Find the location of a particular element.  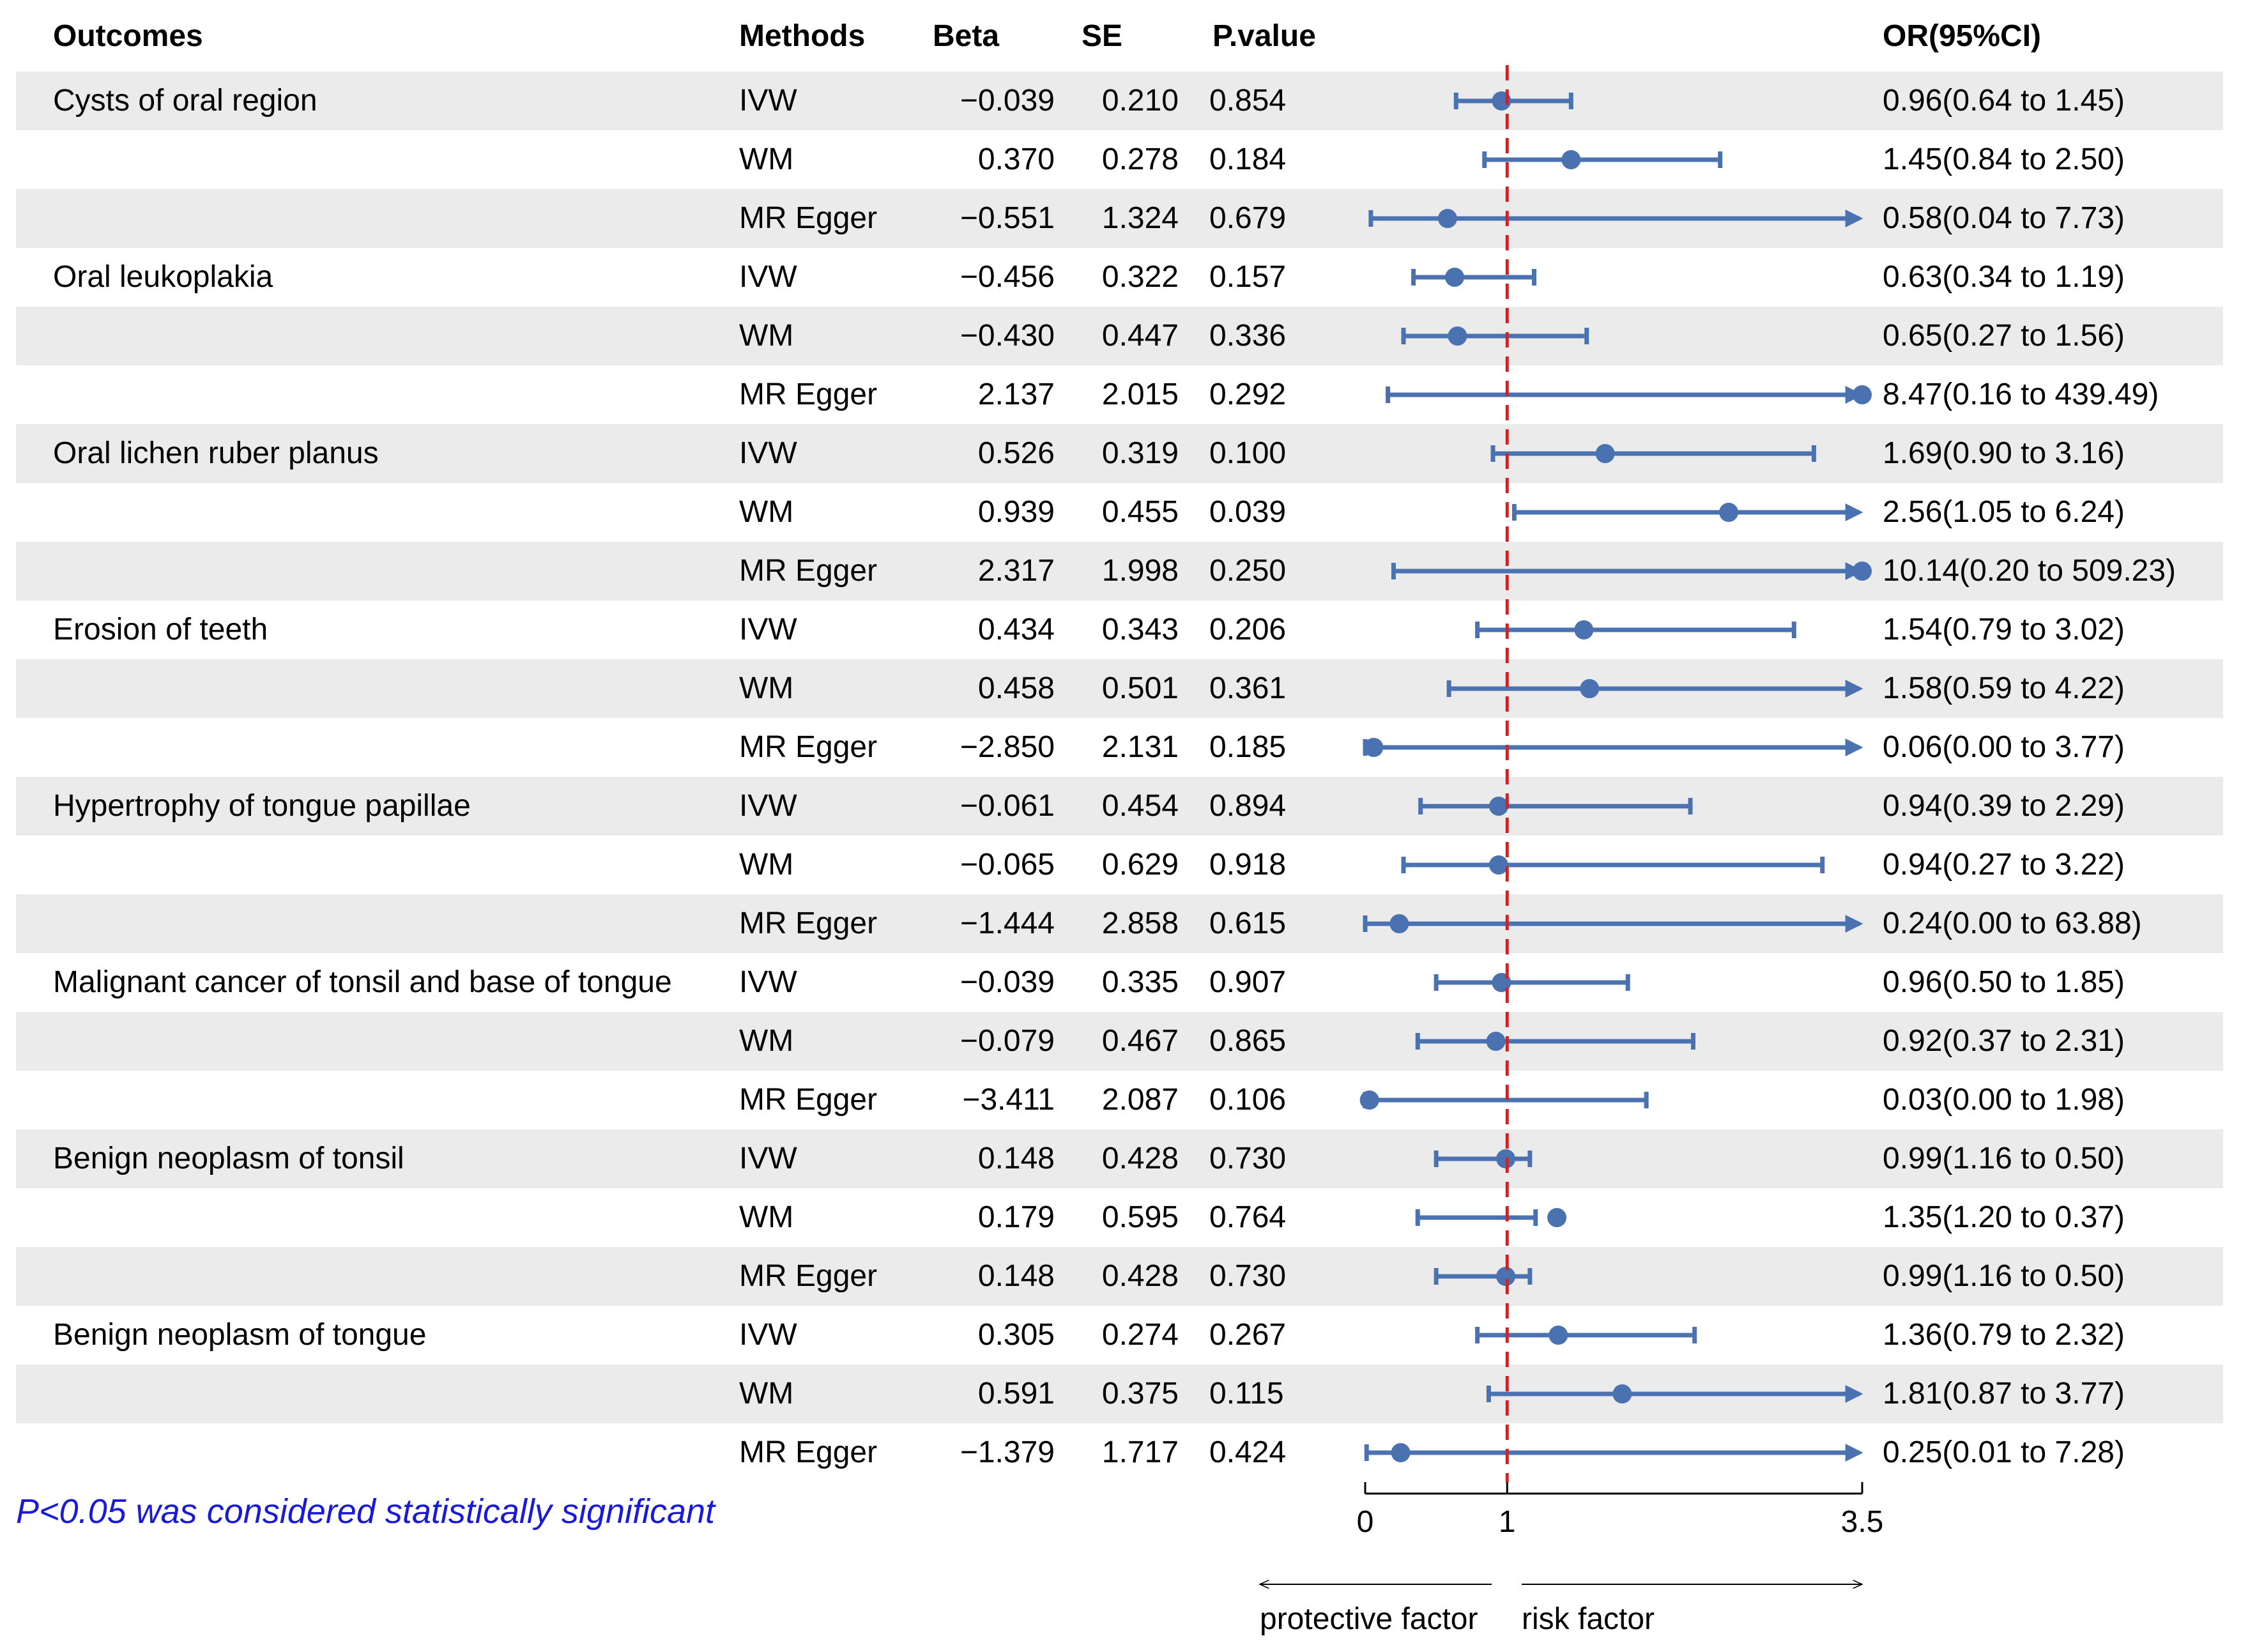

or-ci-text: 0.96(0.64 to 1.45) is located at coordinates (2004, 101).